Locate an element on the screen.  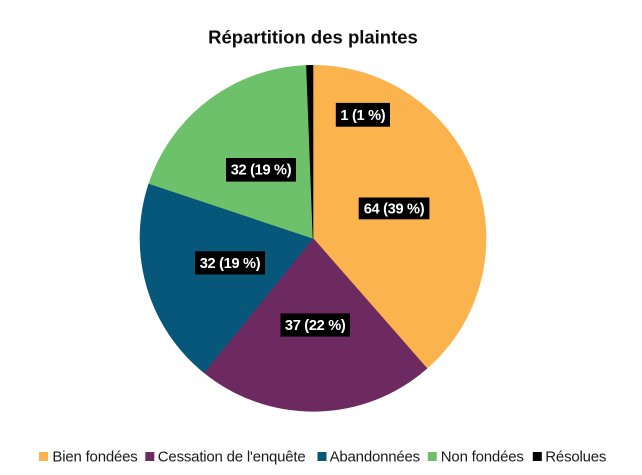
svg-text: 1 (1 %) is located at coordinates (362, 116).